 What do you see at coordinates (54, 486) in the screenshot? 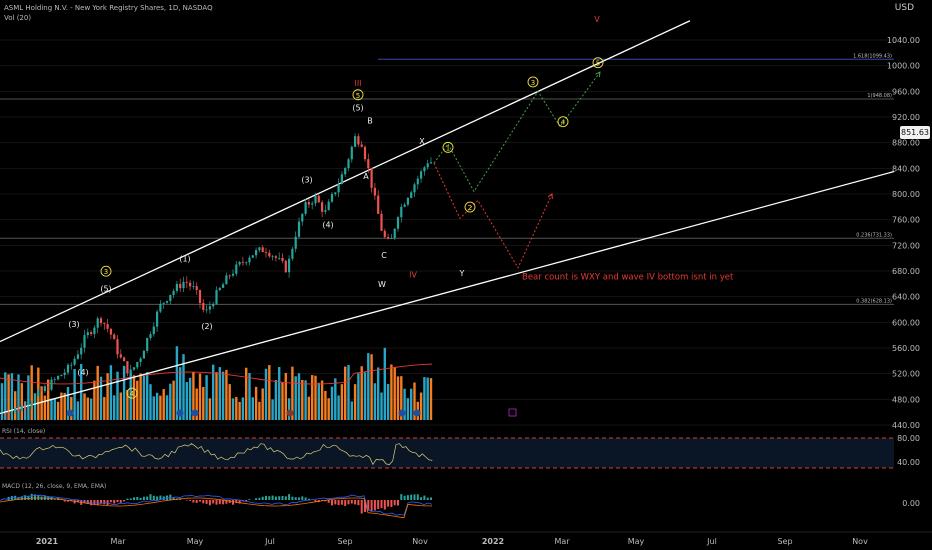
I see `macd-label: MACD (12, 26, close, 9, EMA, EMA)` at bounding box center [54, 486].